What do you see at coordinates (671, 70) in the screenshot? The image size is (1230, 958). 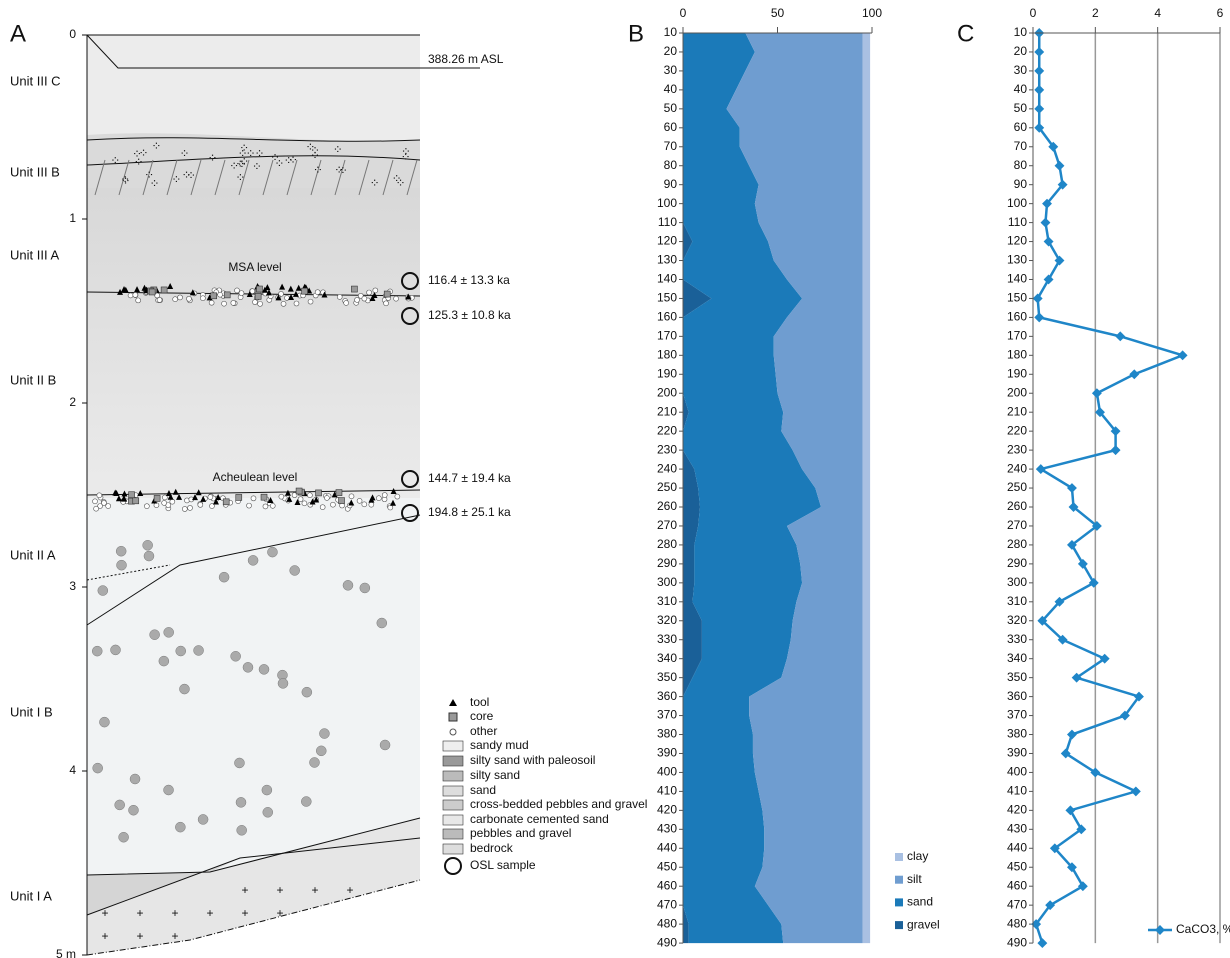 I see `y-tick-label: 30` at bounding box center [671, 70].